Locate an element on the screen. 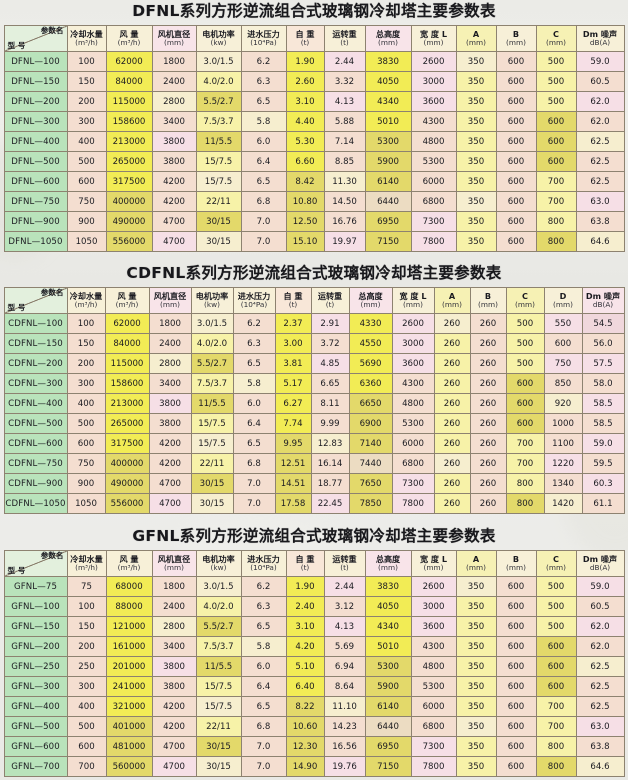 The width and height of the screenshot is (628, 780). data-cell: 4340 is located at coordinates (388, 627).